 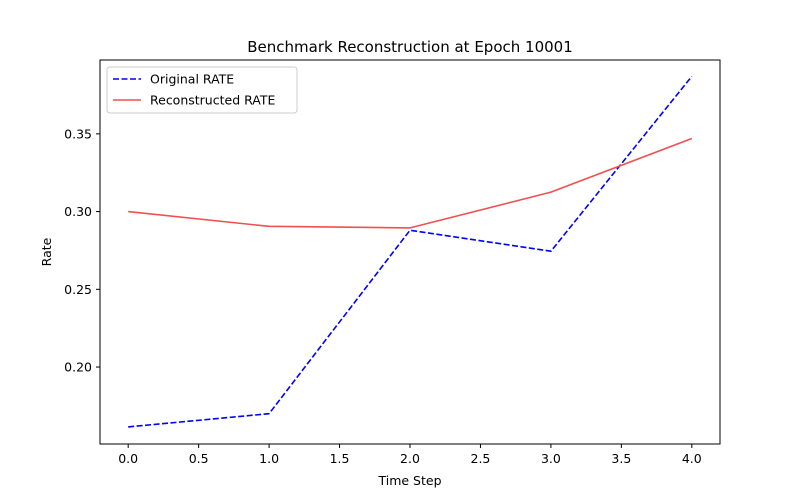 What do you see at coordinates (410, 47) in the screenshot?
I see `chart-title: Benchmark Reconstruction at Epoch 10001` at bounding box center [410, 47].